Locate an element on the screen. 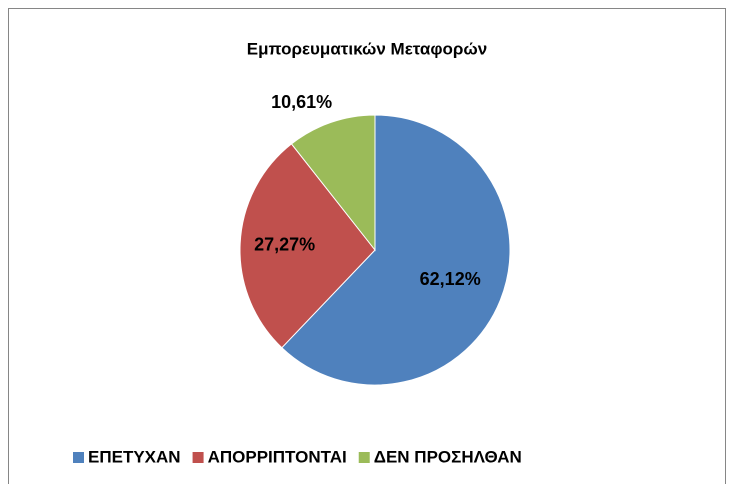 This screenshot has height=484, width=734. data-label: 27,27% is located at coordinates (284, 244).